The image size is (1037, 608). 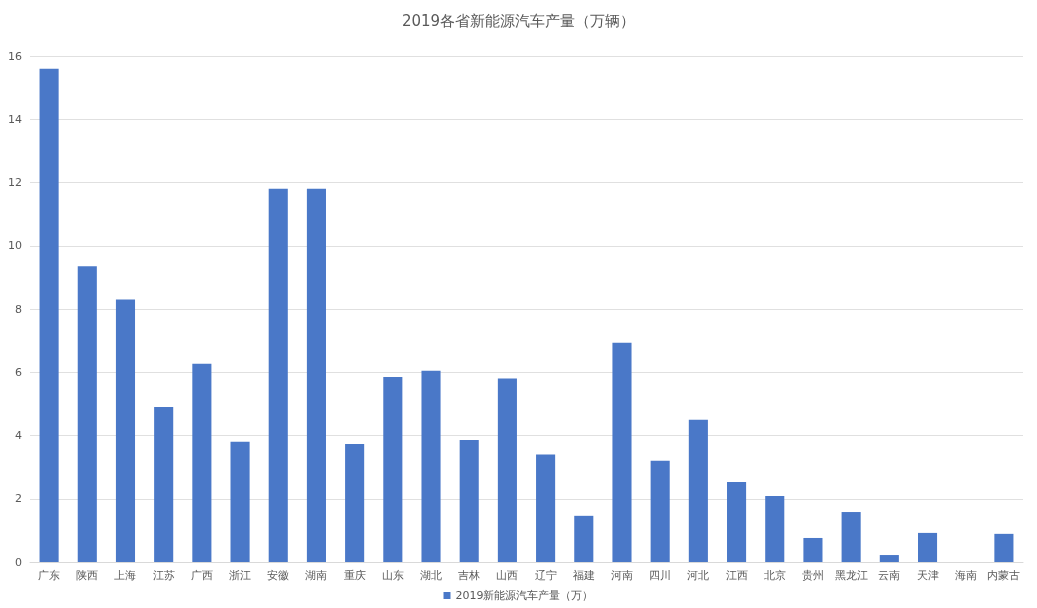 I want to click on x-tick-label: 广西, so click(x=201, y=575).